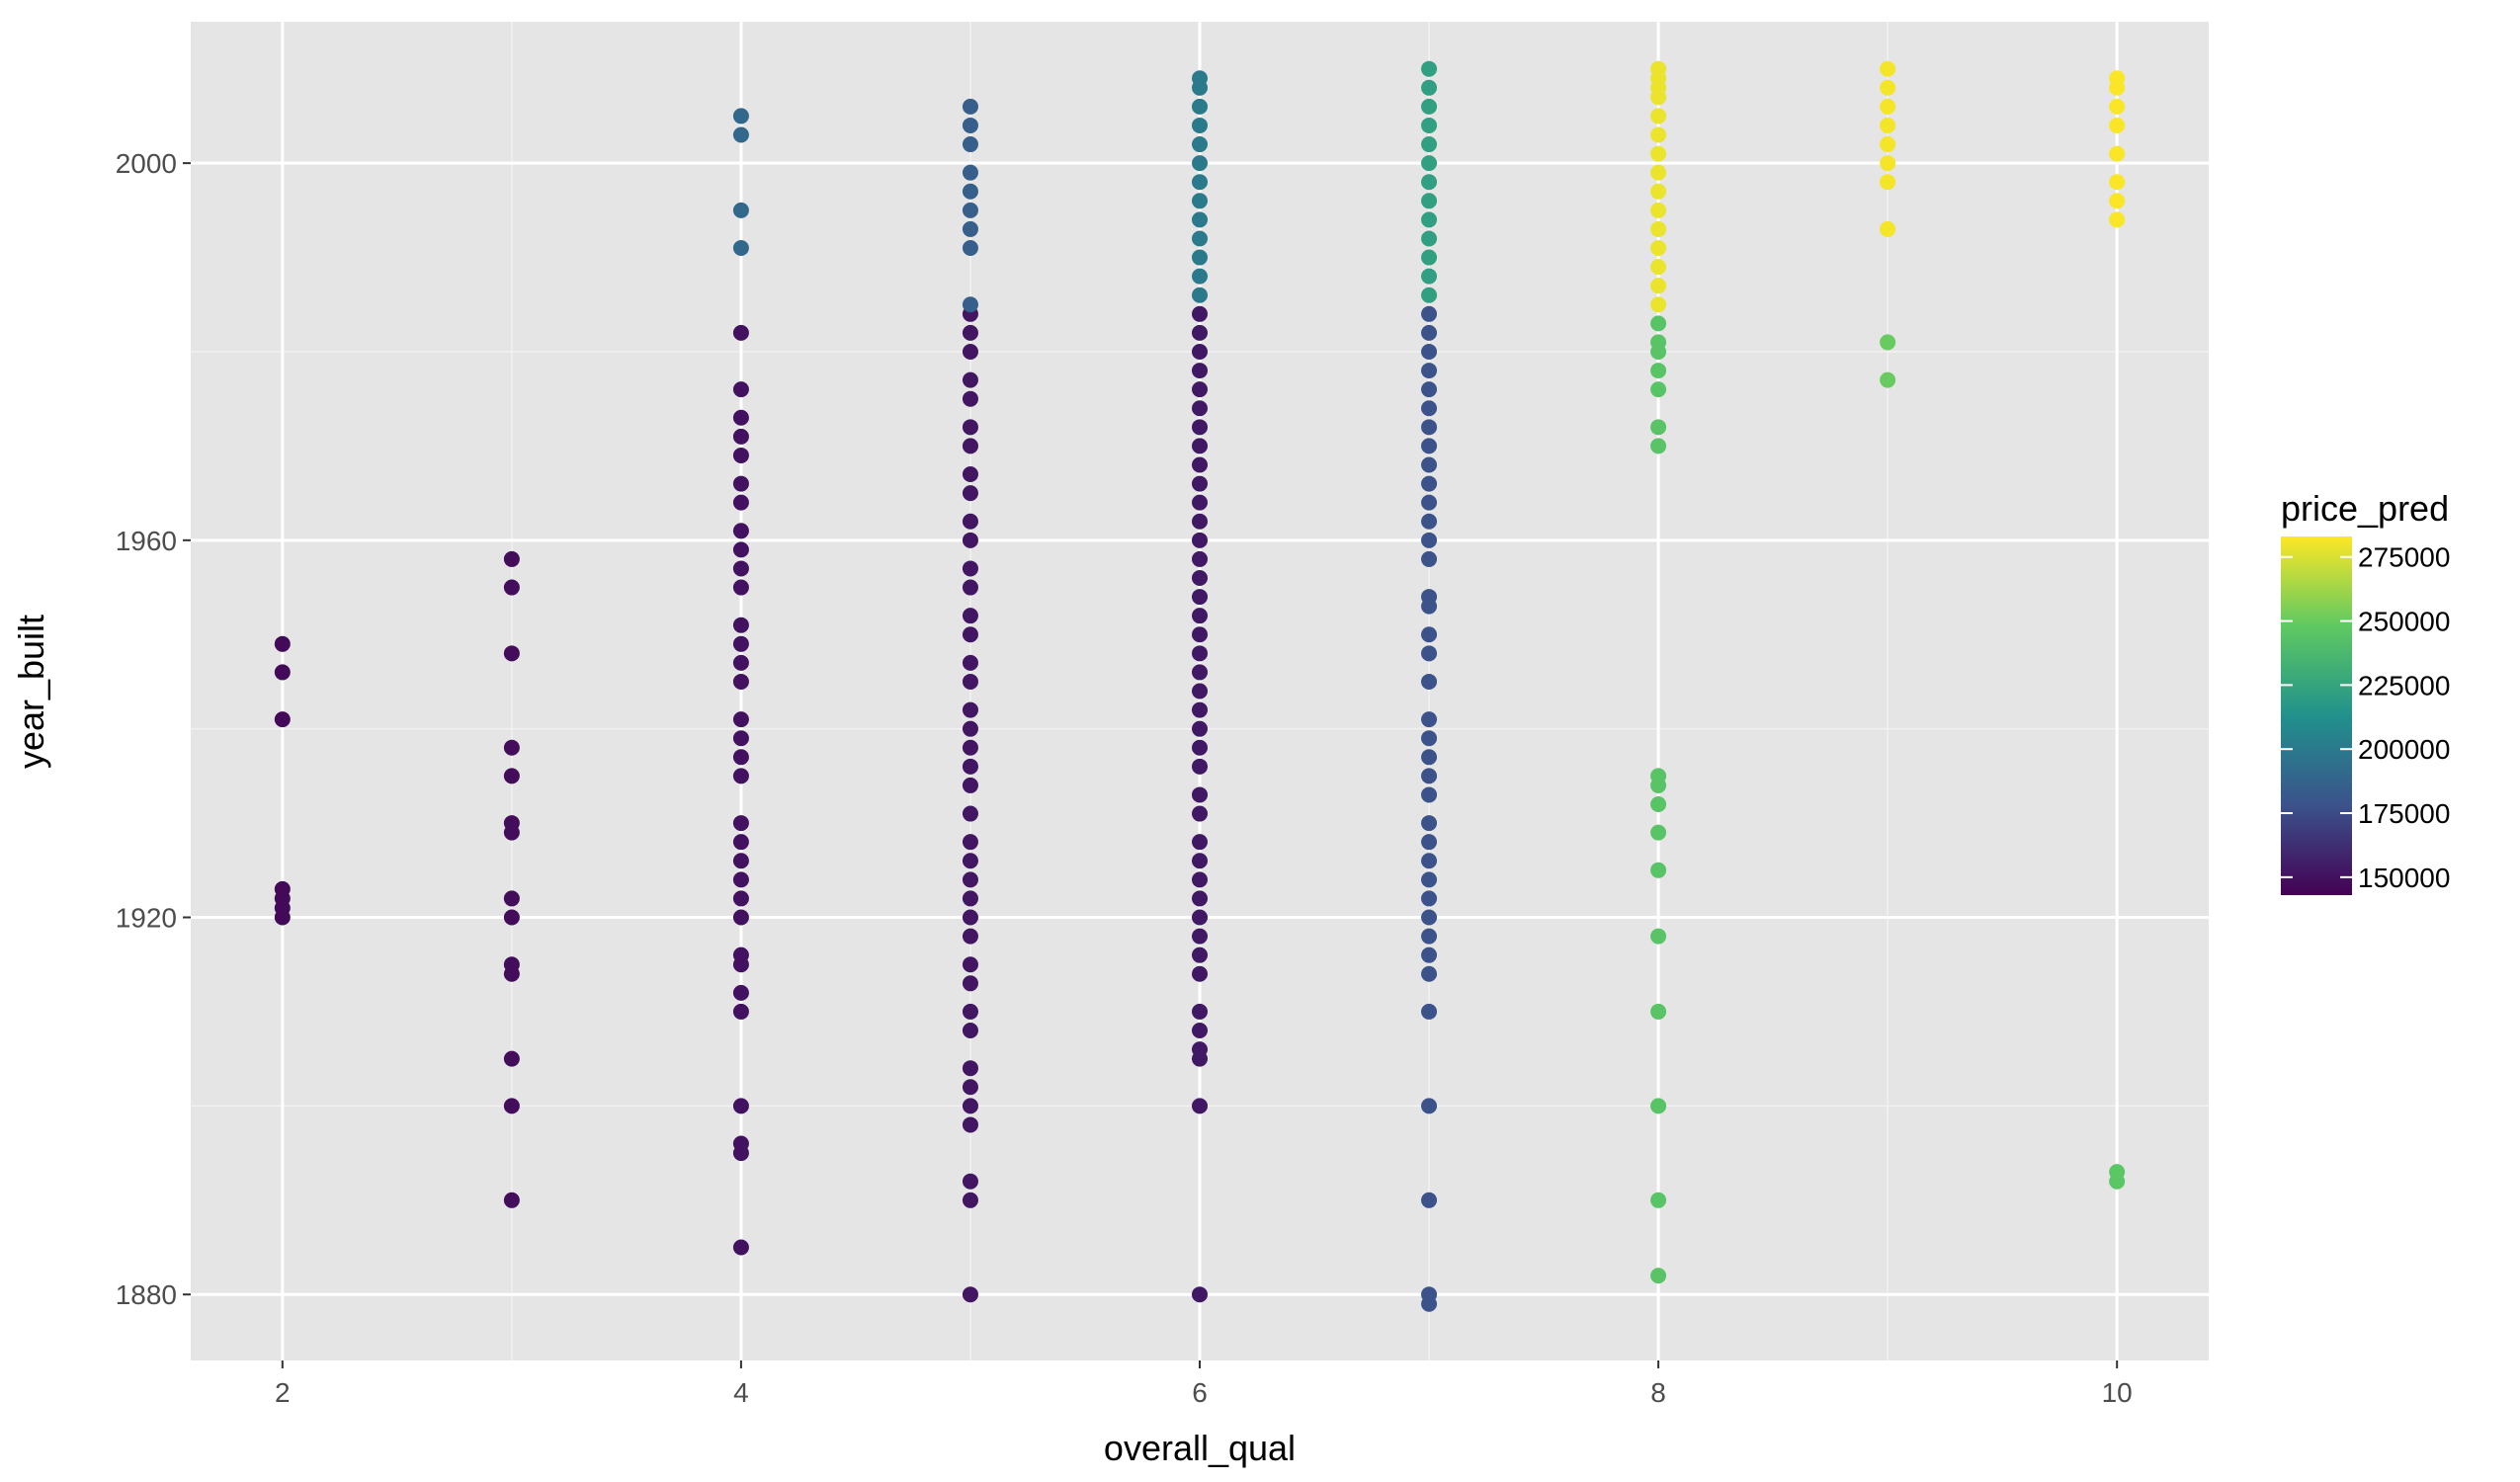 This screenshot has width=2520, height=1482. Describe the element at coordinates (1658, 1392) in the screenshot. I see `x-tick-label: 8` at that location.